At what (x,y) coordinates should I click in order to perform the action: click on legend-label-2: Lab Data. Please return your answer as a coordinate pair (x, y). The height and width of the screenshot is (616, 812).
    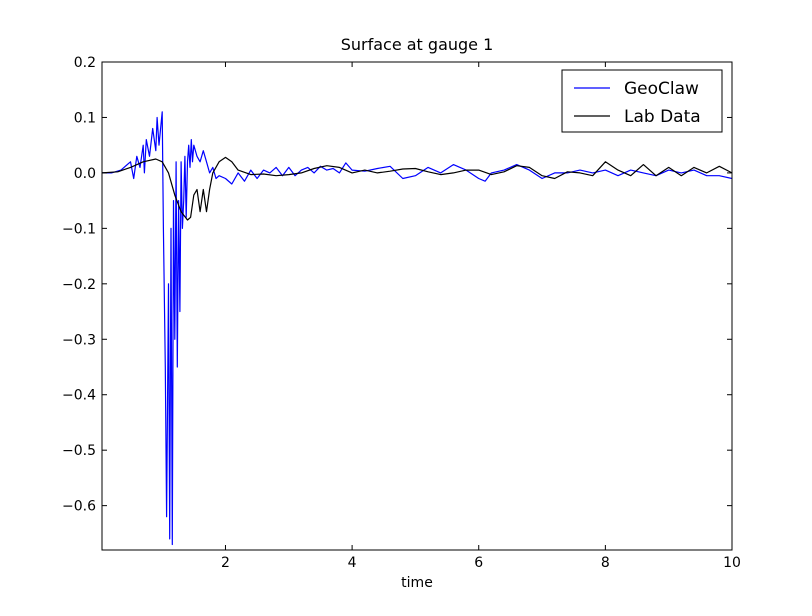
    Looking at the image, I should click on (662, 117).